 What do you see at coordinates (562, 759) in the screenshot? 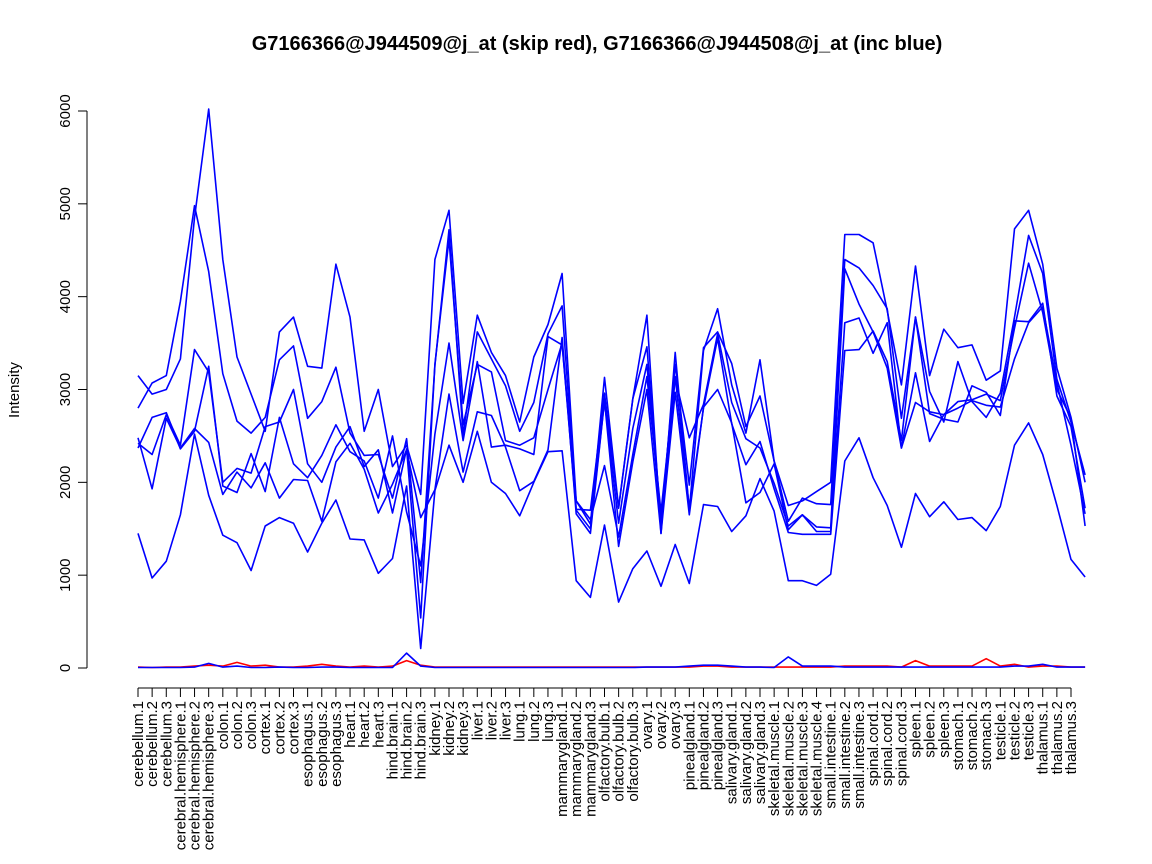
I see `x-tick-label: mammarygland.1` at bounding box center [562, 759].